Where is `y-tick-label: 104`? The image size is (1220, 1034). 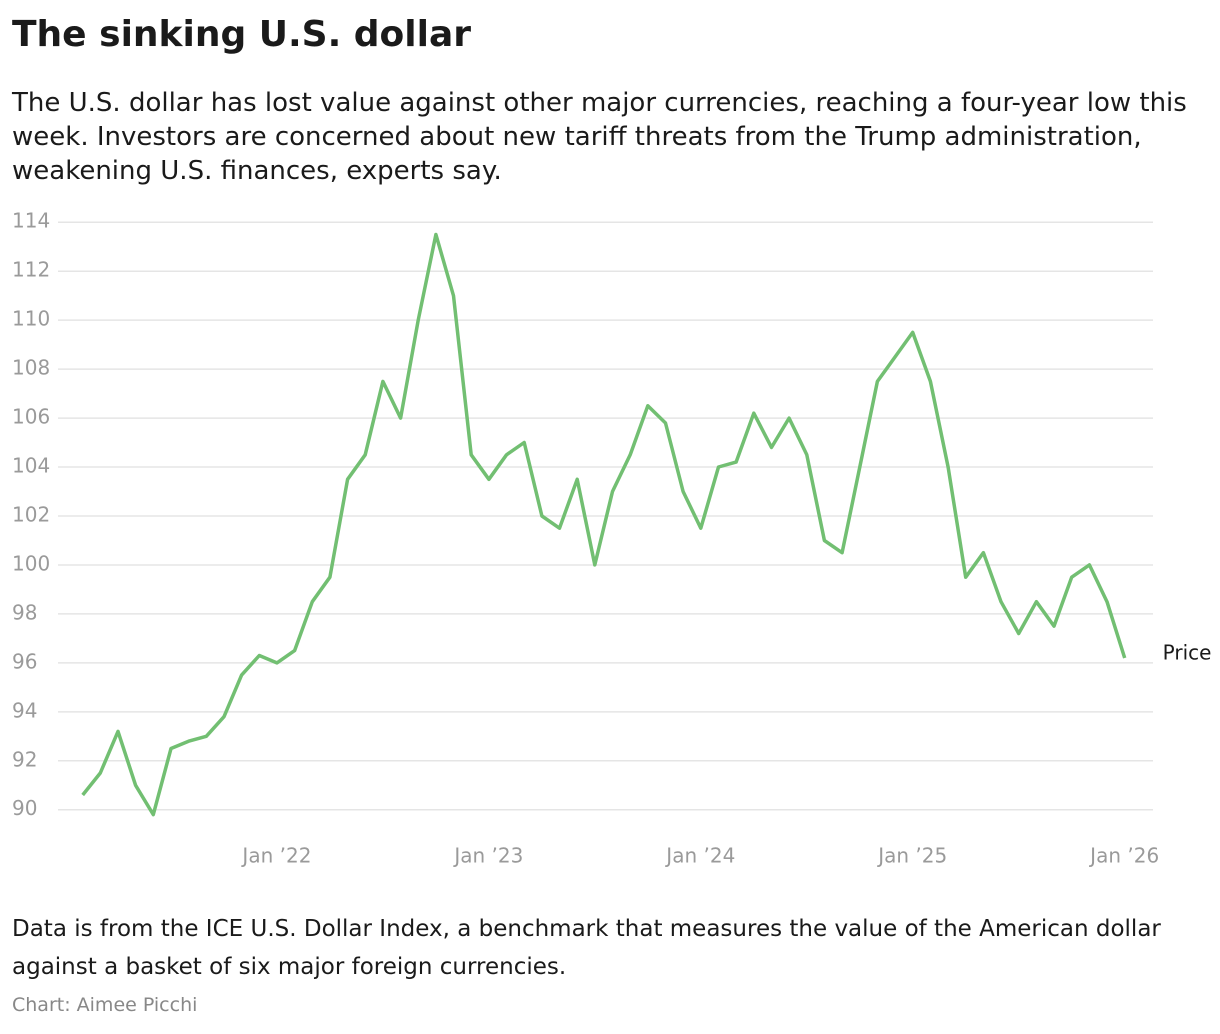
y-tick-label: 104 is located at coordinates (31, 466).